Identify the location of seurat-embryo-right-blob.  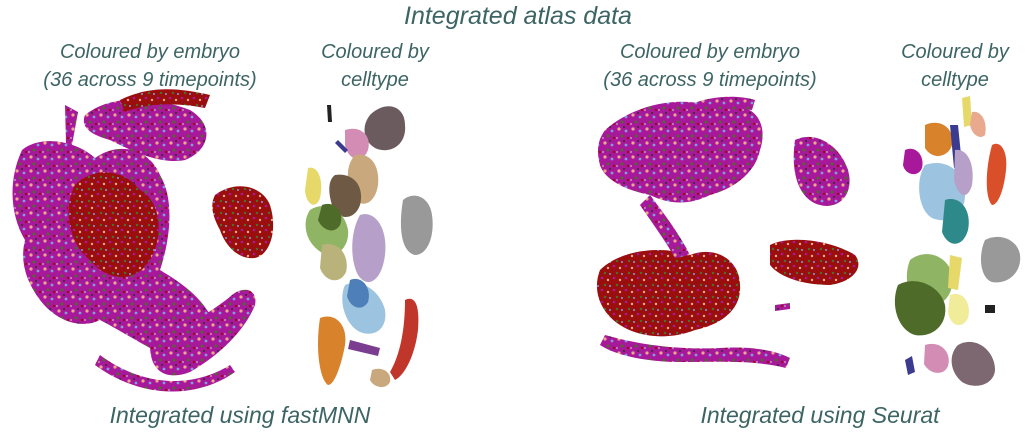
(821, 171).